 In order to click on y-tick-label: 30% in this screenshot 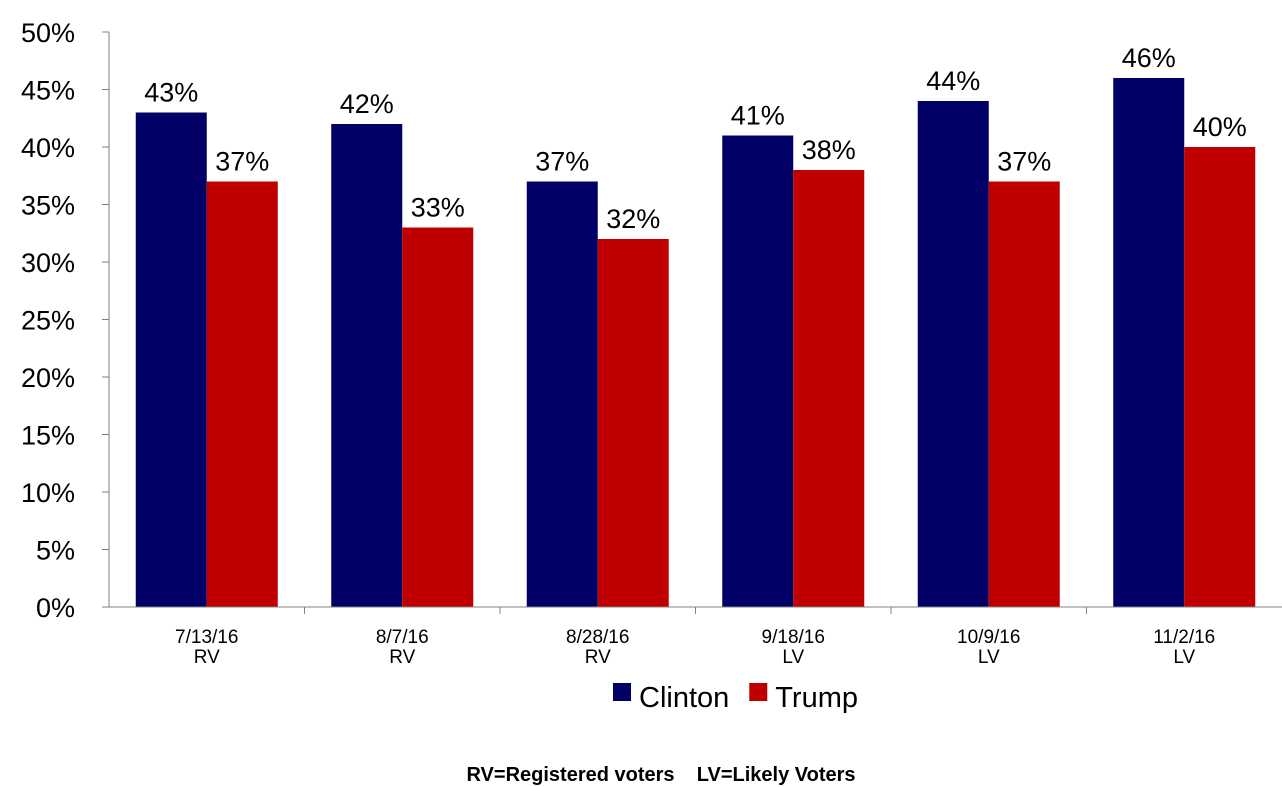, I will do `click(48, 263)`.